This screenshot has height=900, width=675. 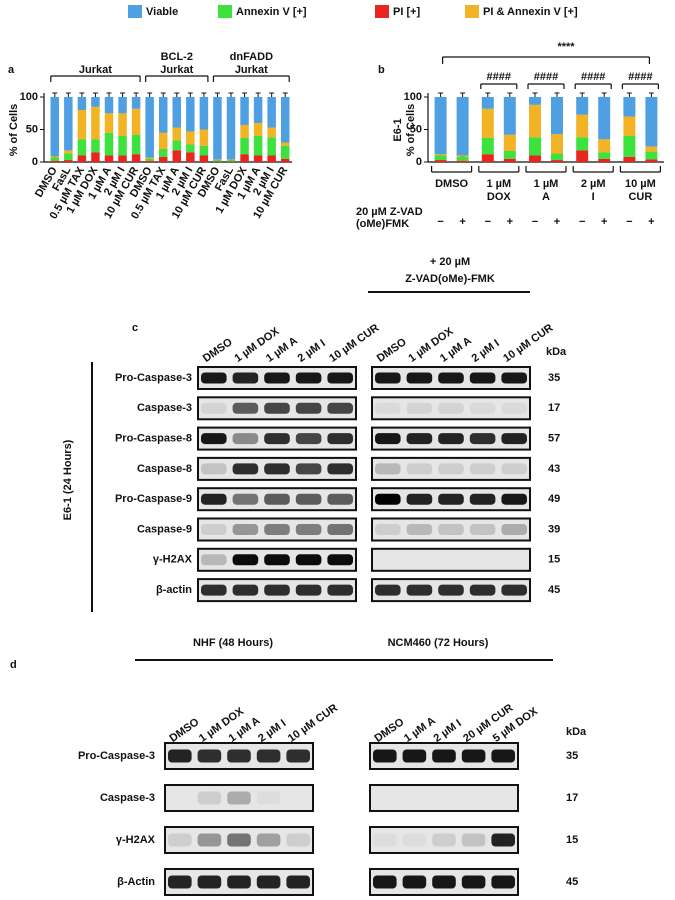 What do you see at coordinates (389, 212) in the screenshot?
I see `row-label: 20 µM Z-VAD` at bounding box center [389, 212].